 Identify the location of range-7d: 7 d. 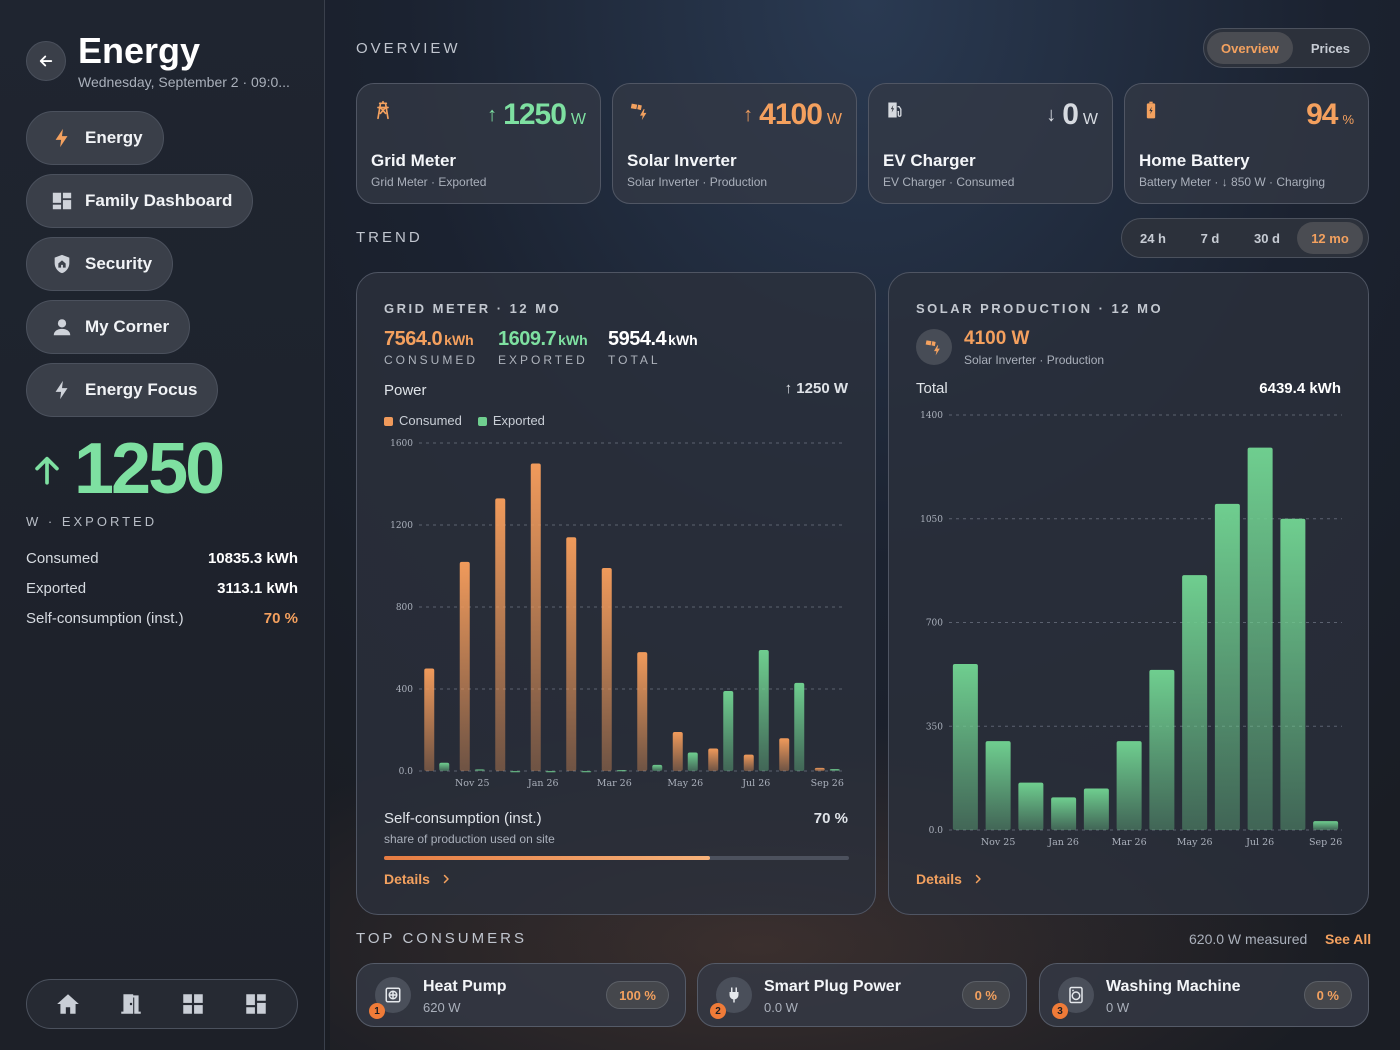
(1210, 238).